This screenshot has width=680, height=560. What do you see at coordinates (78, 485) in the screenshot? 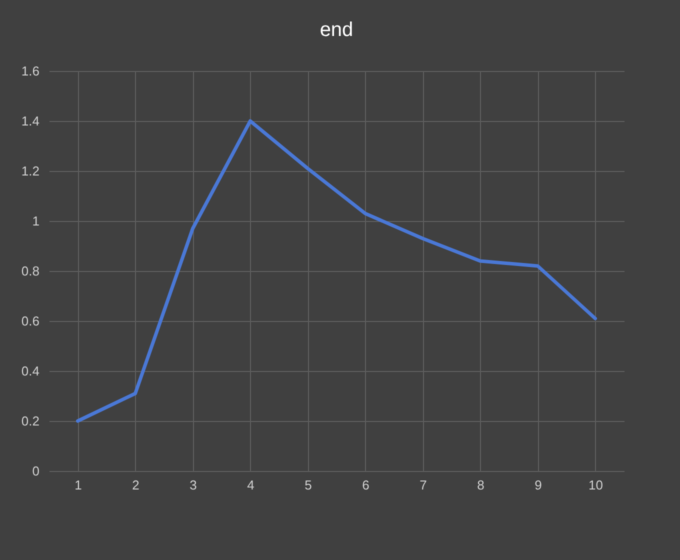
I see `x-tick-label: 1` at bounding box center [78, 485].